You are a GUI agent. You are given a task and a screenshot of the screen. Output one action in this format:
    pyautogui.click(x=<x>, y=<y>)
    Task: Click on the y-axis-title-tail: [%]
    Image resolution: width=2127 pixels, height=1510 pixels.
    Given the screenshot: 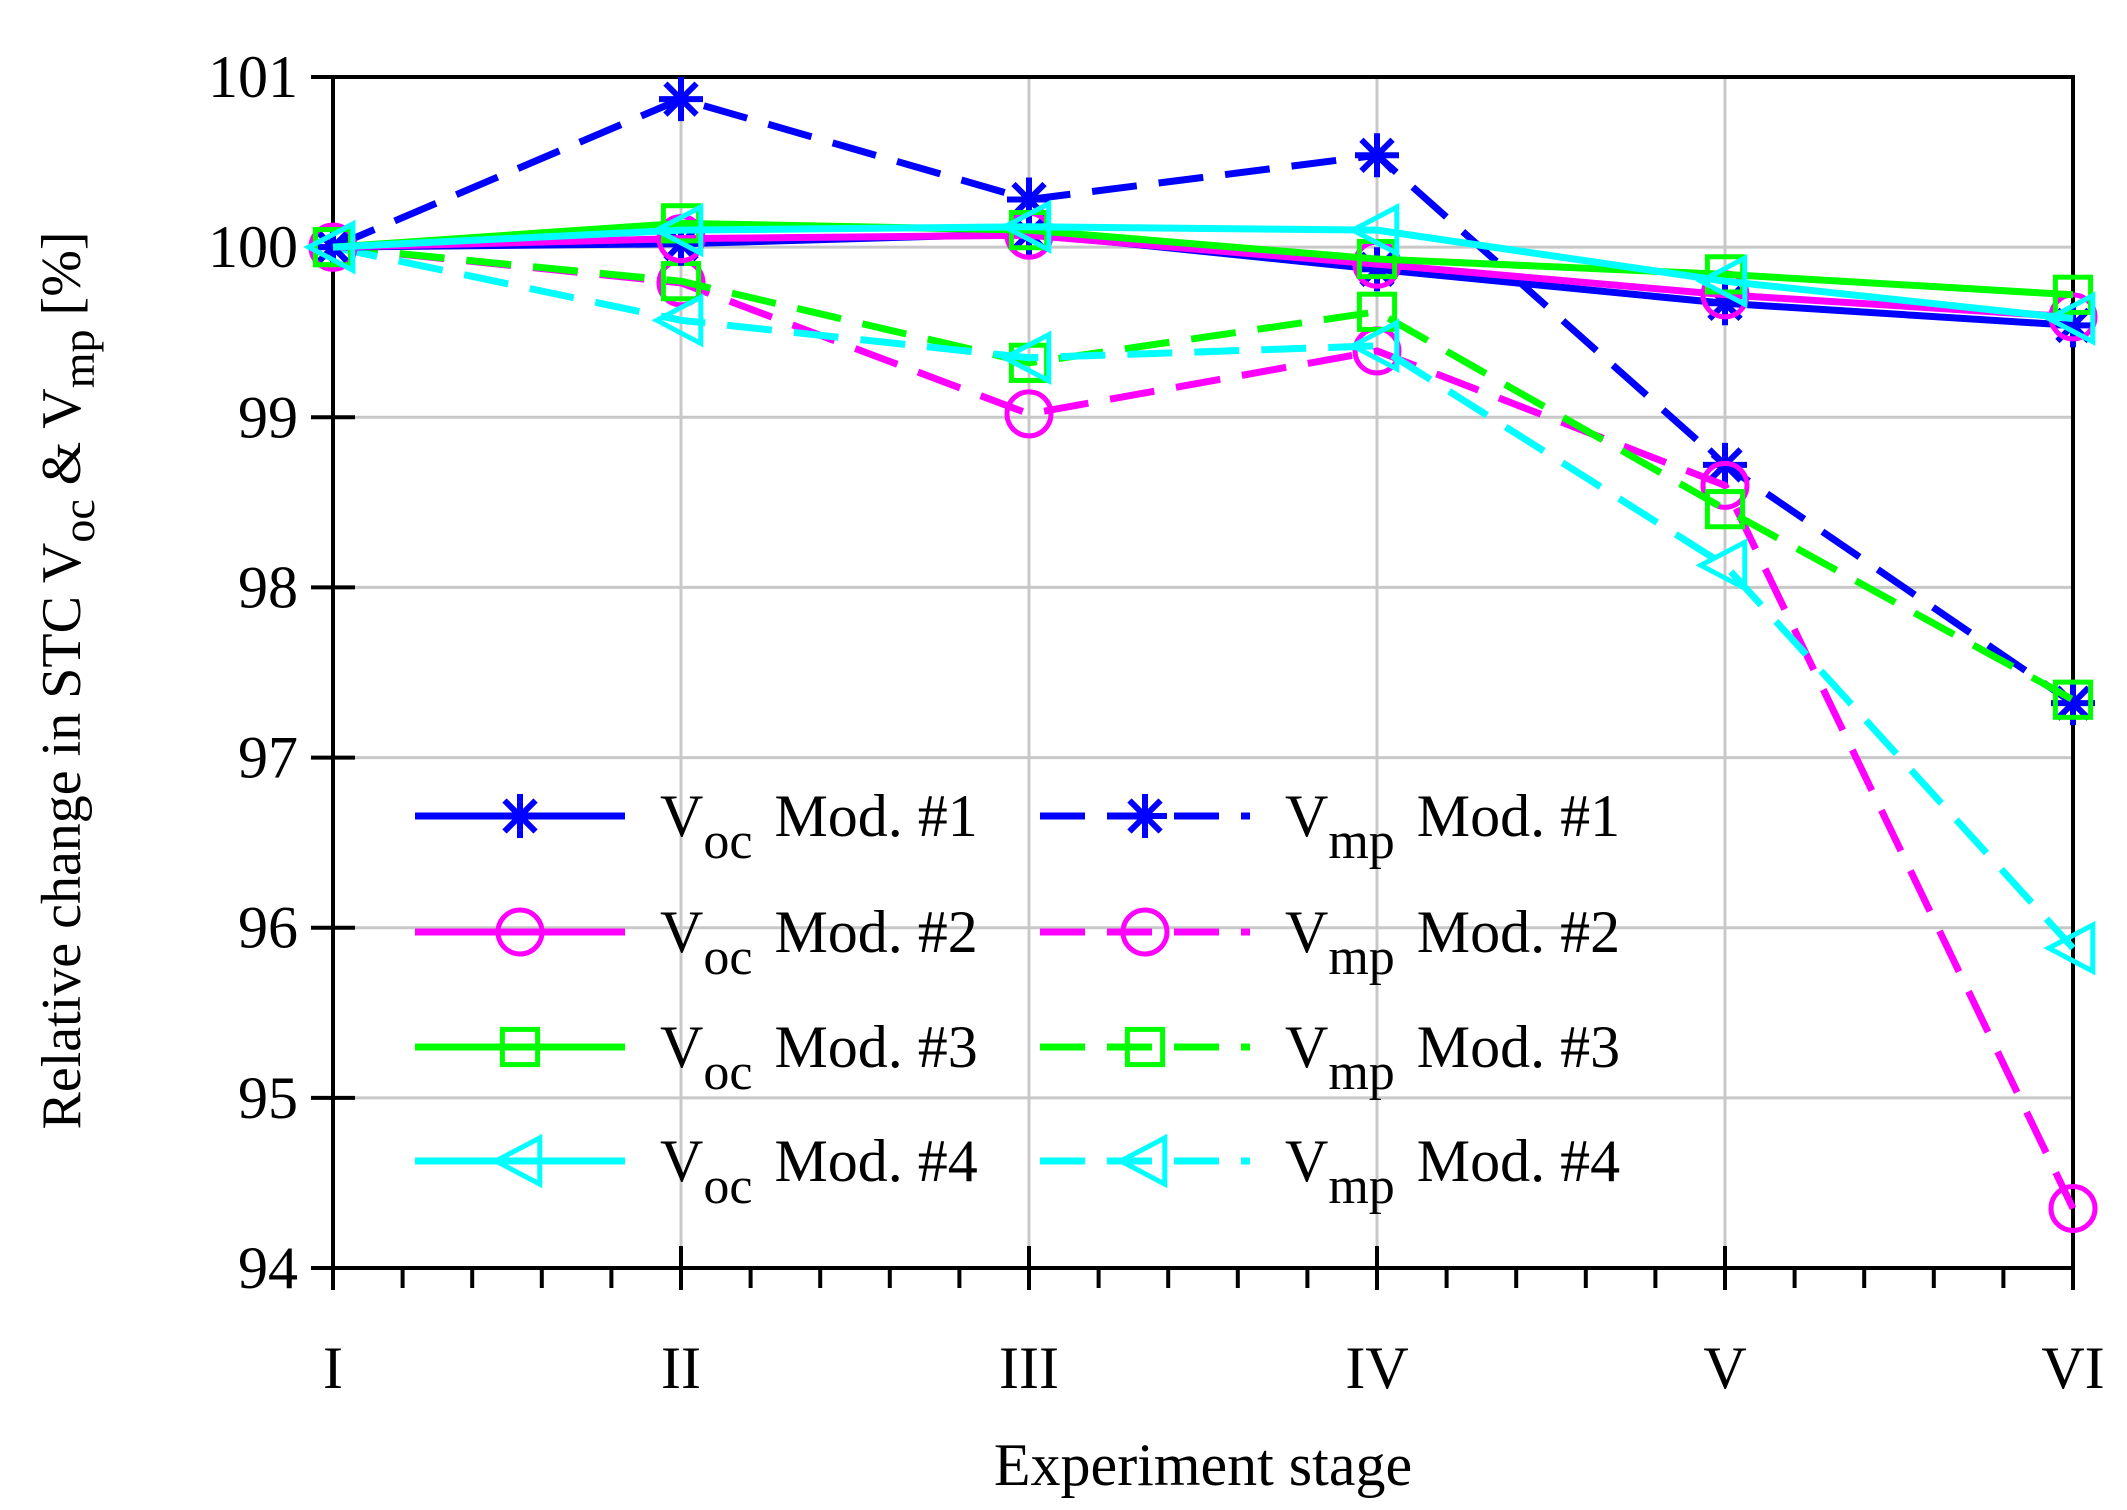 What is the action you would take?
    pyautogui.click(x=62, y=280)
    